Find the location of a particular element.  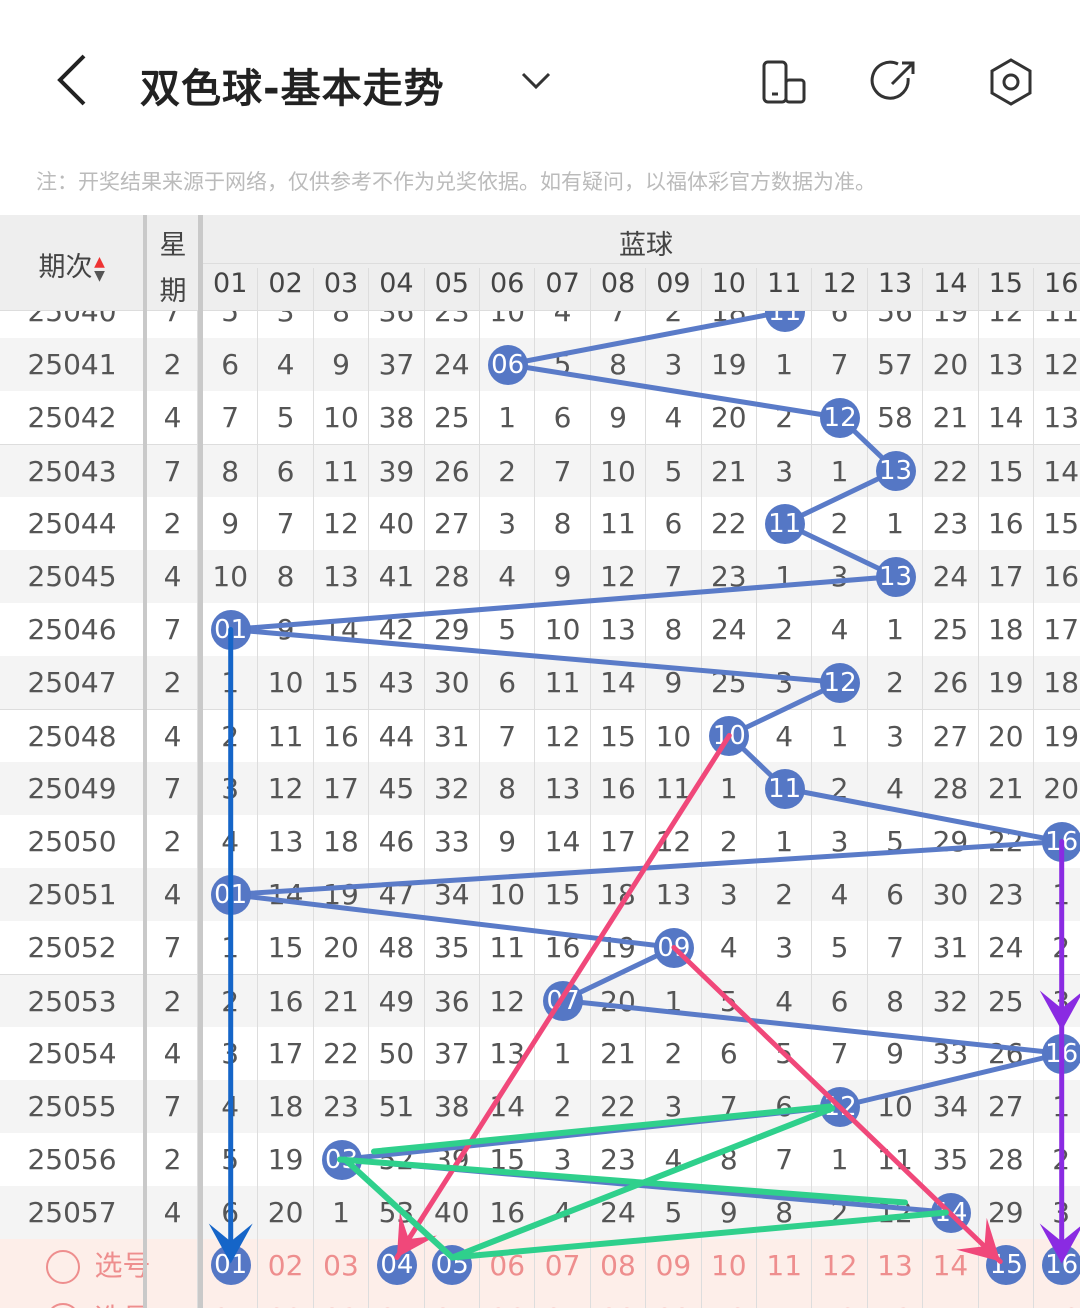

ball-column-header: 10 is located at coordinates (729, 290).